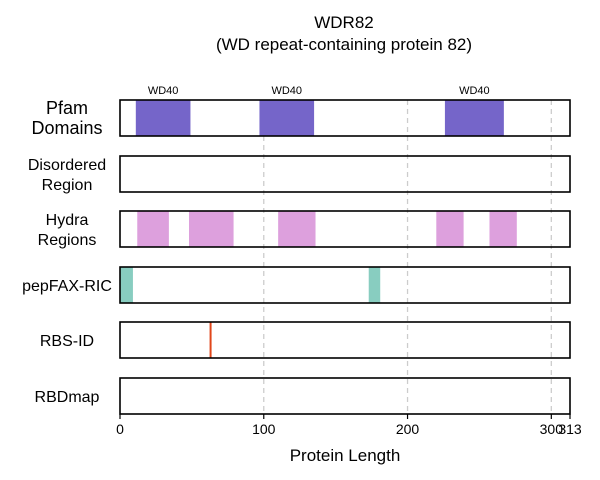 The height and width of the screenshot is (480, 600). I want to click on x-tick-label-100: 100, so click(264, 429).